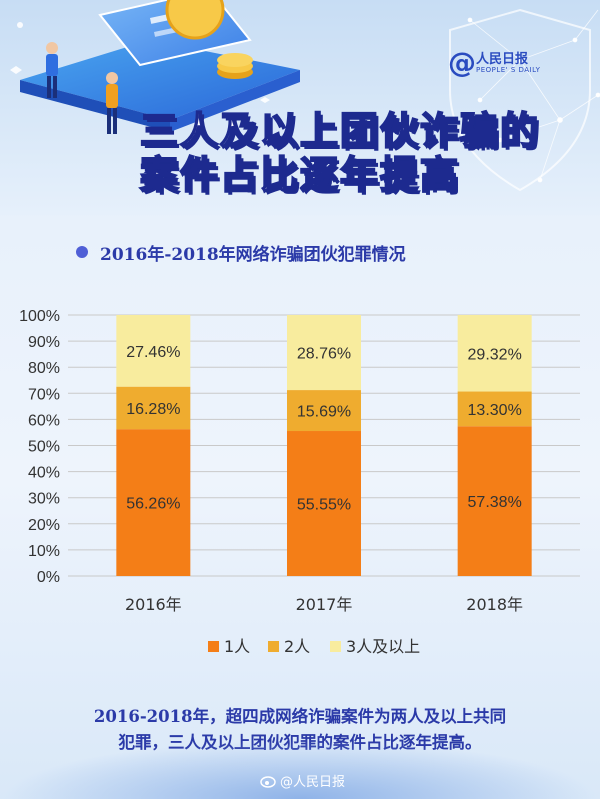 This screenshot has height=799, width=600. I want to click on y-tick-label: 30%, so click(44, 499).